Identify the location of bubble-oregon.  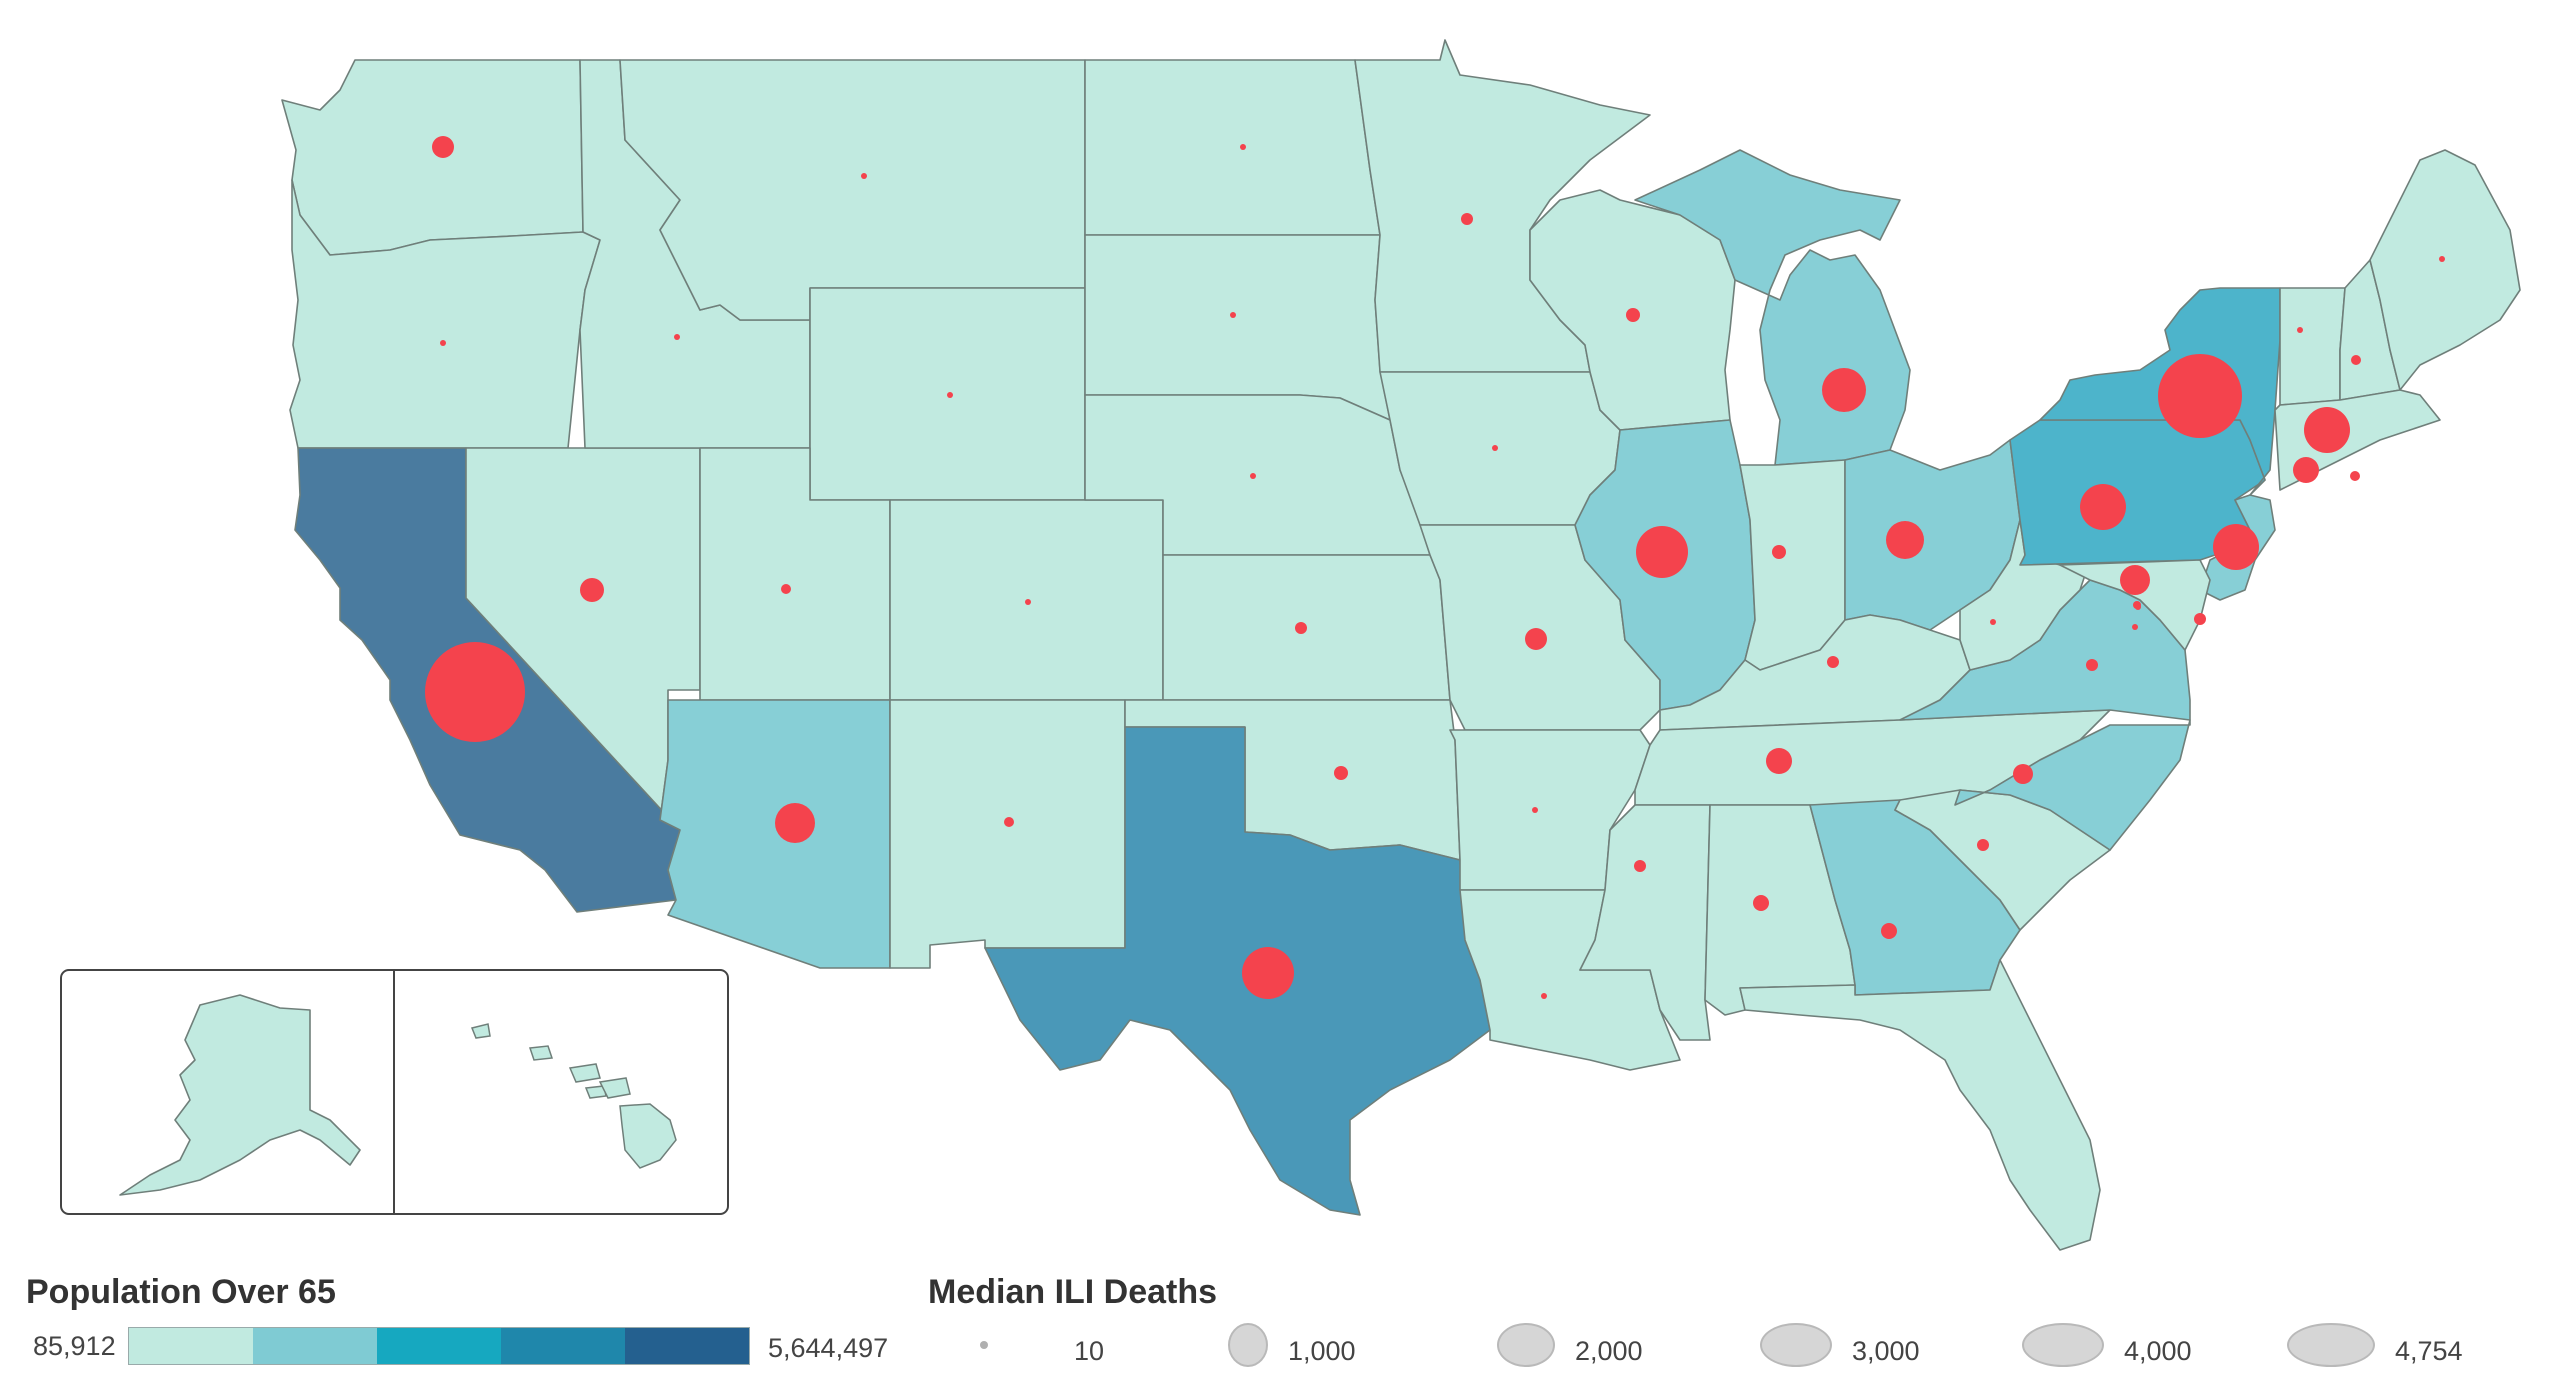
(443, 343).